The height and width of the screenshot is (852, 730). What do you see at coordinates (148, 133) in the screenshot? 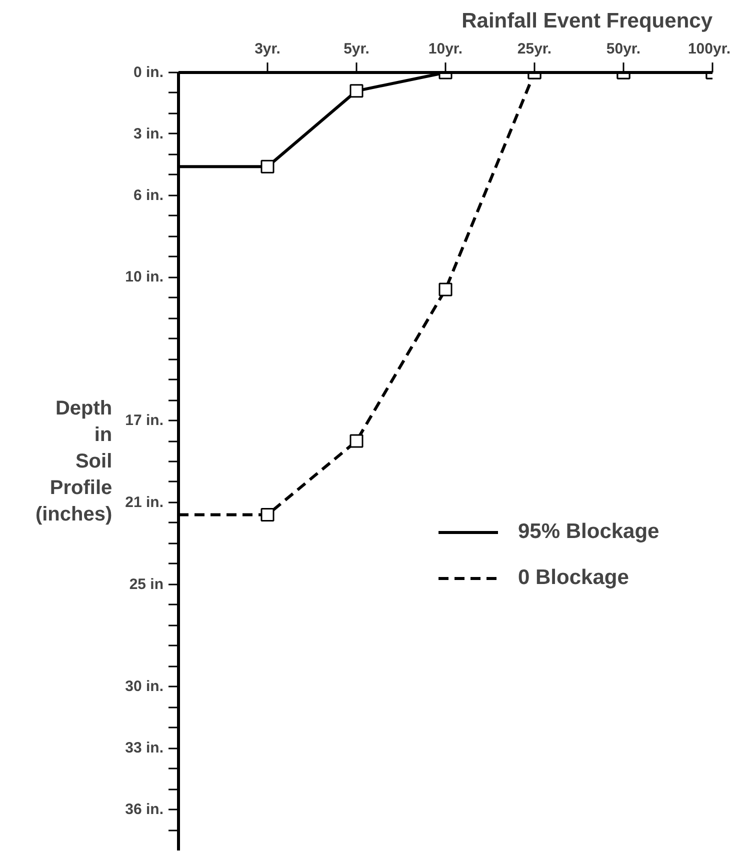
I see `y-tick-label: 3 in.` at bounding box center [148, 133].